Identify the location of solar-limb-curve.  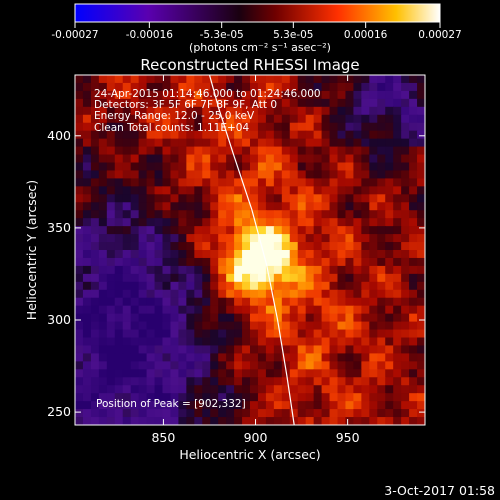
(251, 250).